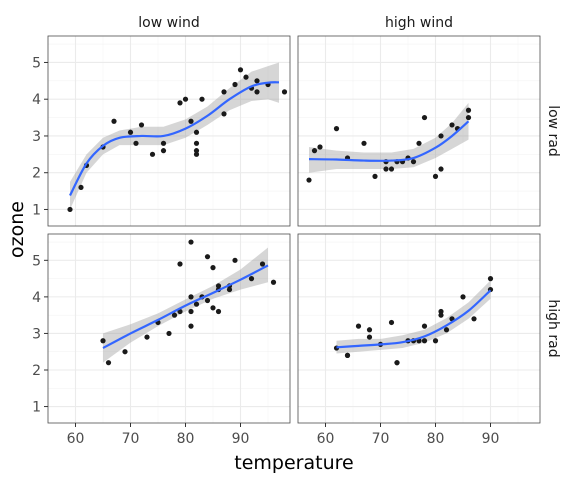  What do you see at coordinates (381, 439) in the screenshot?
I see `x-tick-label: 70` at bounding box center [381, 439].